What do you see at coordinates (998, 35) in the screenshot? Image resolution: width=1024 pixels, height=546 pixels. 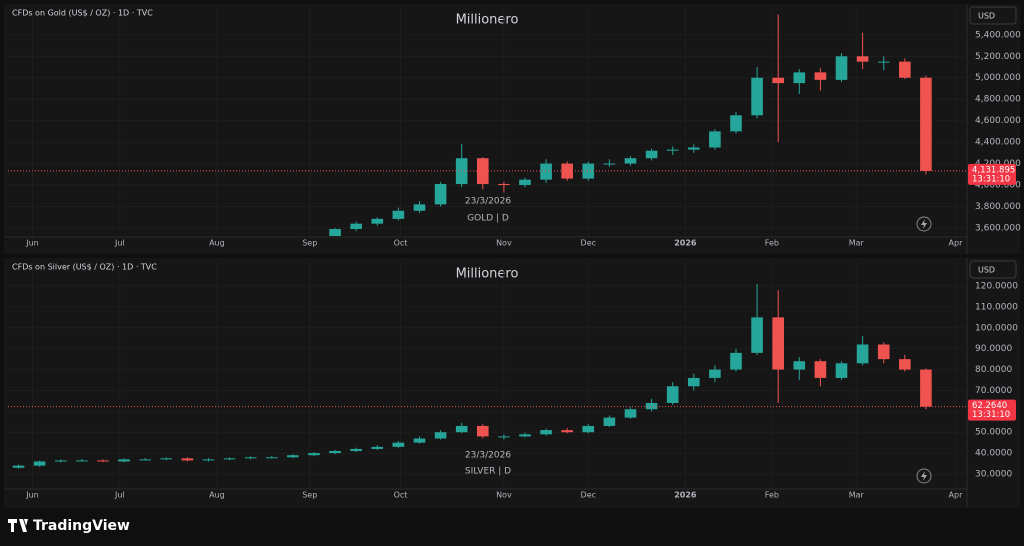 I see `y-tick-label: 5,400.000` at bounding box center [998, 35].